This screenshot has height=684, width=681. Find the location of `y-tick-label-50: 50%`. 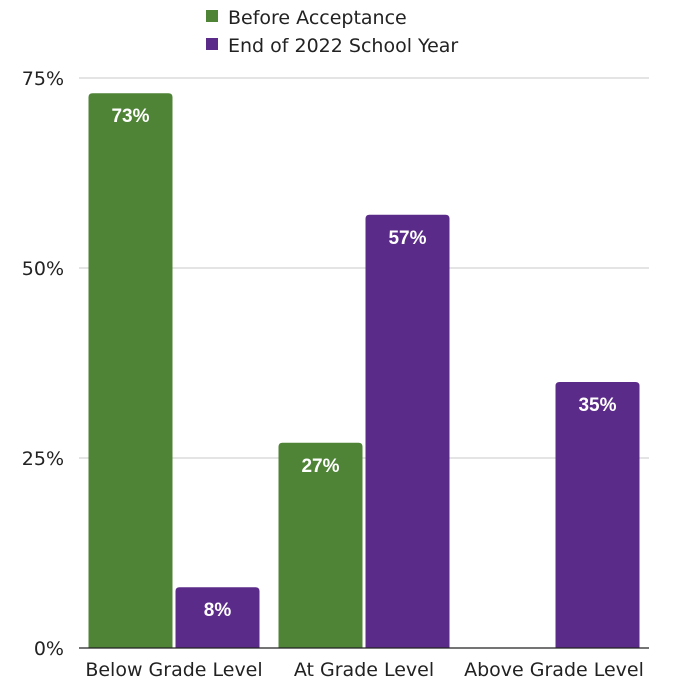

y-tick-label-50: 50% is located at coordinates (43, 269).